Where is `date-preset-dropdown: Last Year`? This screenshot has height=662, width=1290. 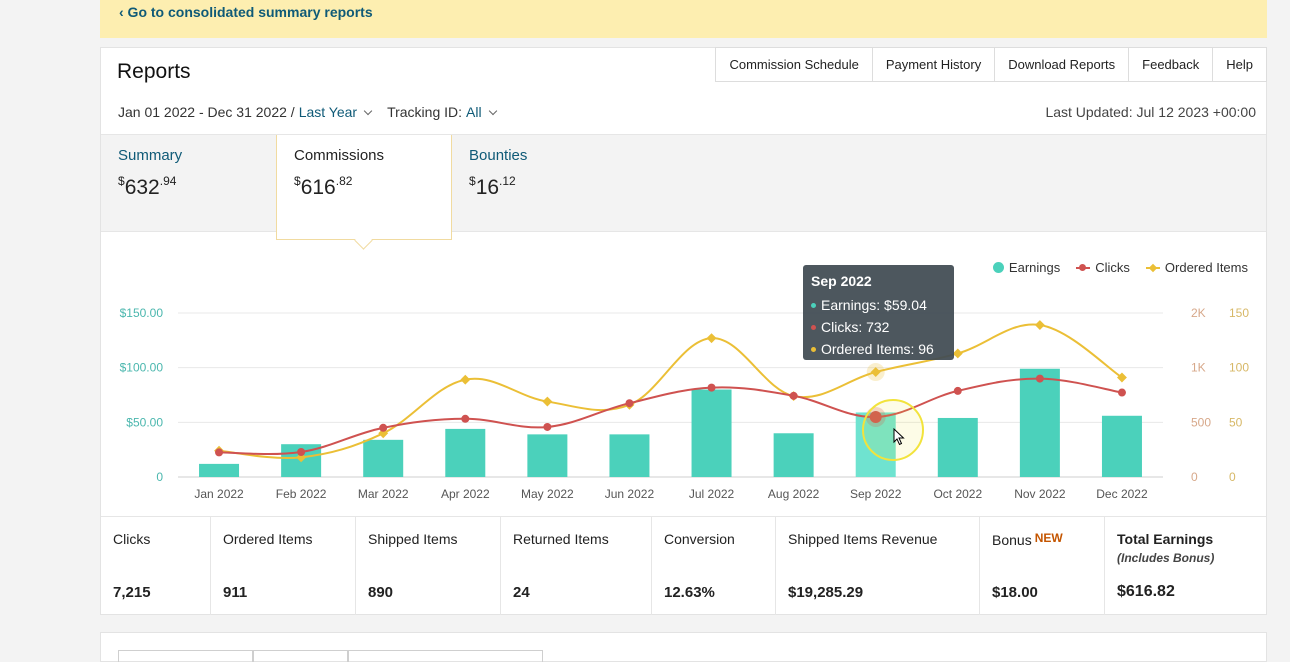
date-preset-dropdown: Last Year is located at coordinates (339, 112).